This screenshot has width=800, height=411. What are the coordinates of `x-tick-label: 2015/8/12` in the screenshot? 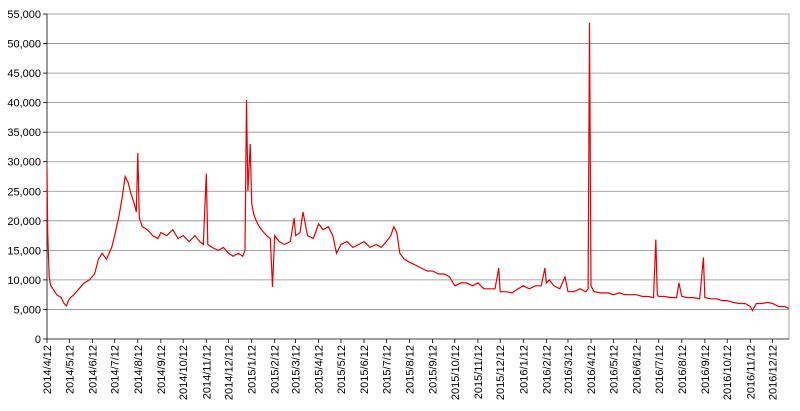 It's located at (410, 369).